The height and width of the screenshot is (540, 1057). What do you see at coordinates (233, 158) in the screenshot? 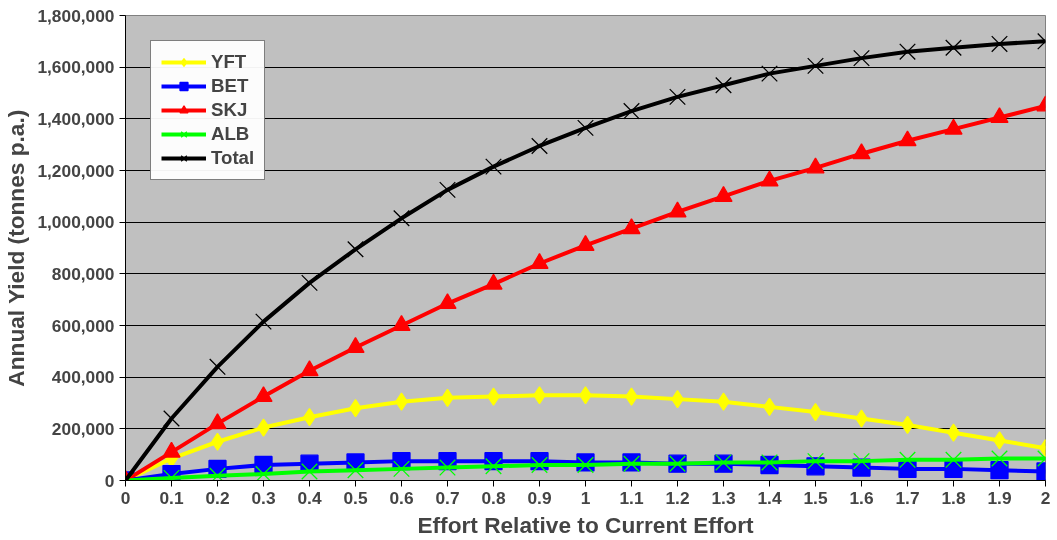
I see `legend-label: Total` at bounding box center [233, 158].